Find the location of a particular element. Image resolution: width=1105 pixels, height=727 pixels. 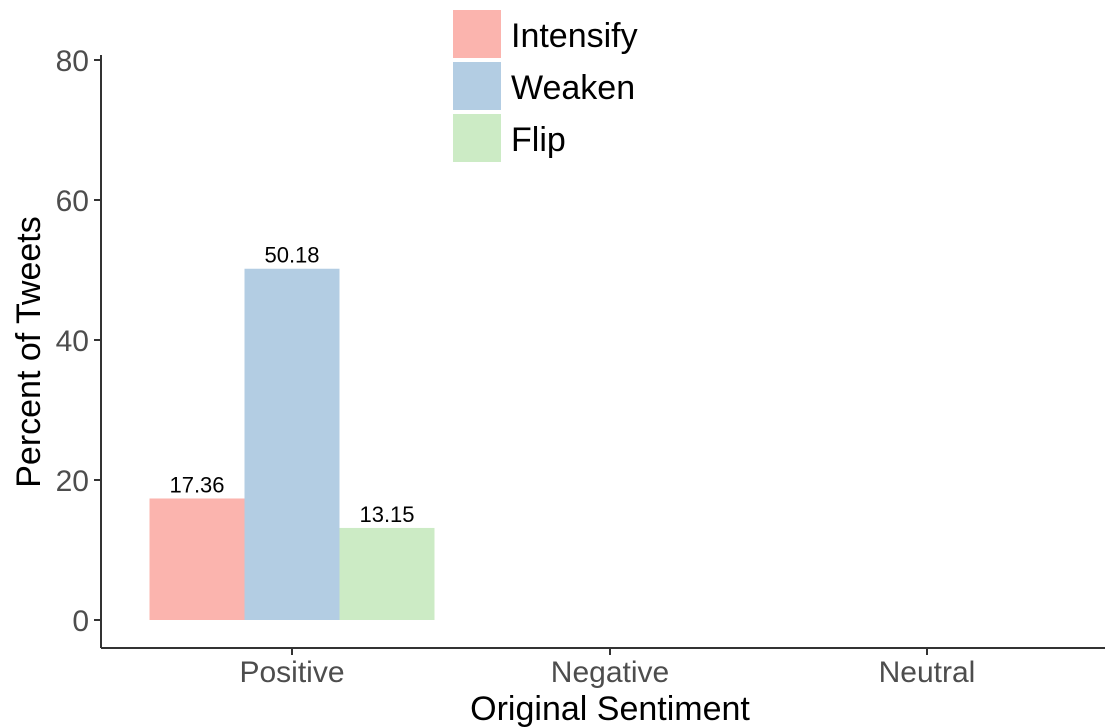

bar-weaken-positive is located at coordinates (292, 444).